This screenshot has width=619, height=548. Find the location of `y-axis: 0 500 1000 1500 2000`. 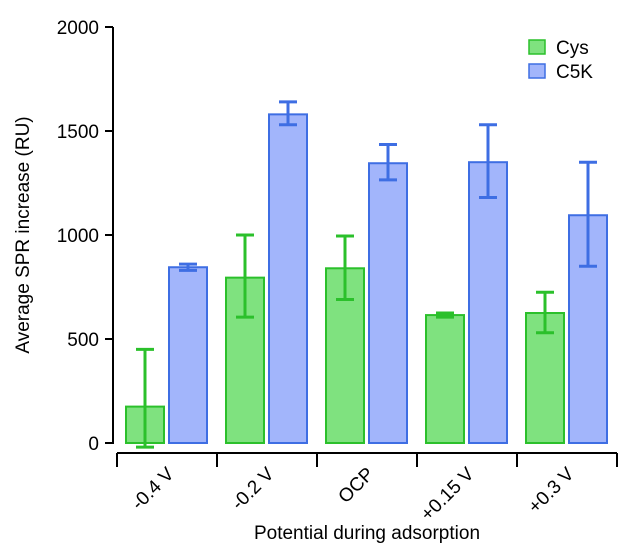

y-axis: 0 500 1000 1500 2000 is located at coordinates (85, 236).